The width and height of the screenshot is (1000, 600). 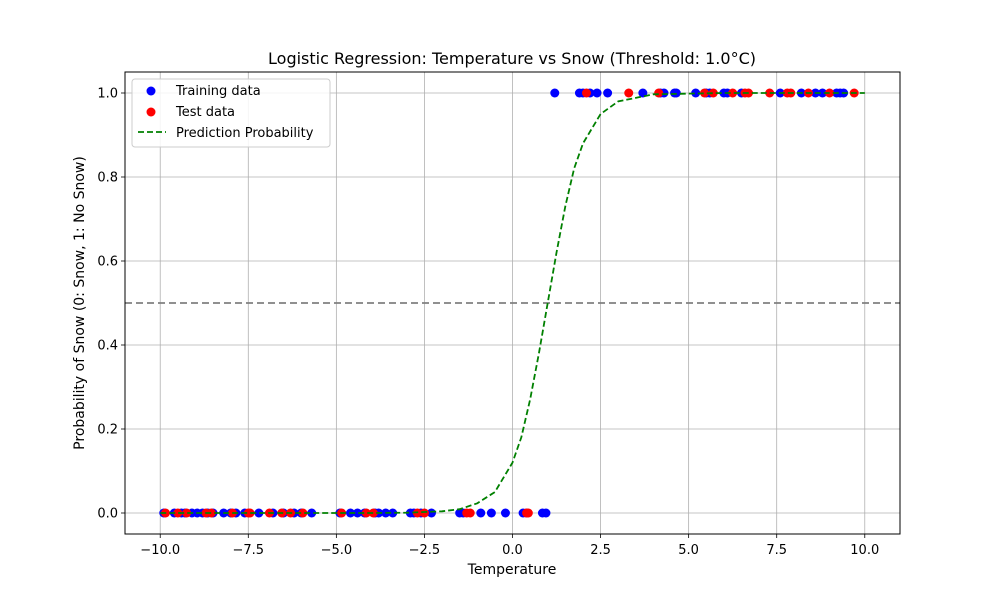 What do you see at coordinates (111, 304) in the screenshot?
I see `y-axis: 0.0 0.2 0.4 0.6 0.8 1.0` at bounding box center [111, 304].